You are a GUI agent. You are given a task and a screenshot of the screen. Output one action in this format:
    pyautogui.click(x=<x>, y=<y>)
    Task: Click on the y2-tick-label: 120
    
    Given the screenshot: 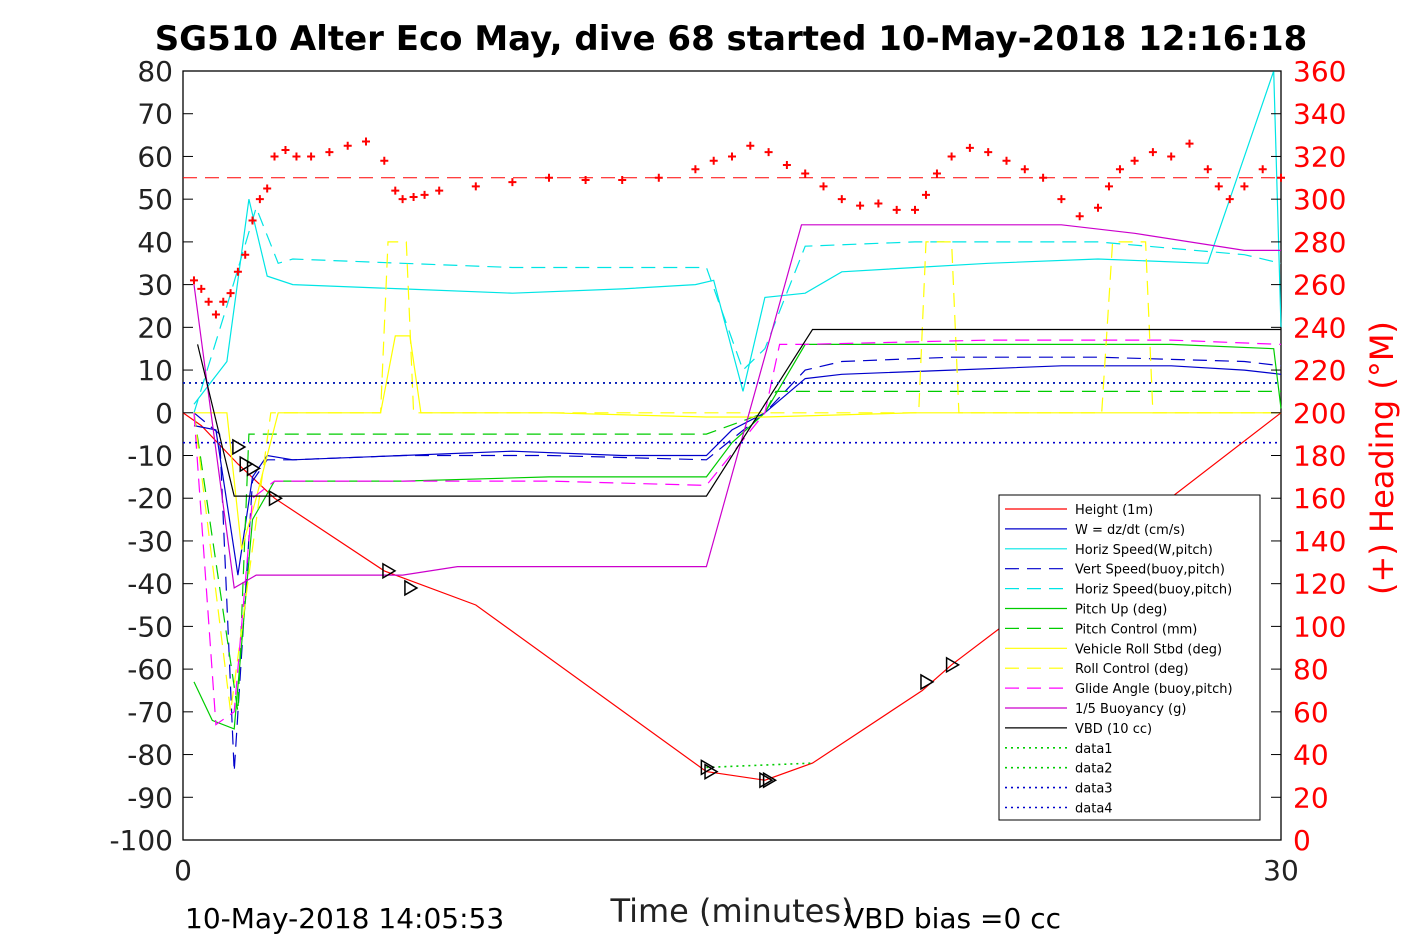 What is the action you would take?
    pyautogui.click(x=1319, y=584)
    